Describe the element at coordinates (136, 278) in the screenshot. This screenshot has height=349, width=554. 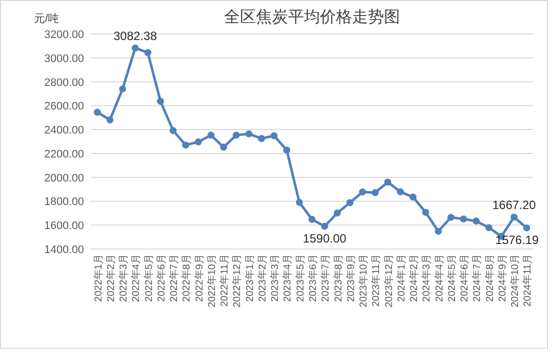
I see `x-tick-label: 2022年4月` at that location.